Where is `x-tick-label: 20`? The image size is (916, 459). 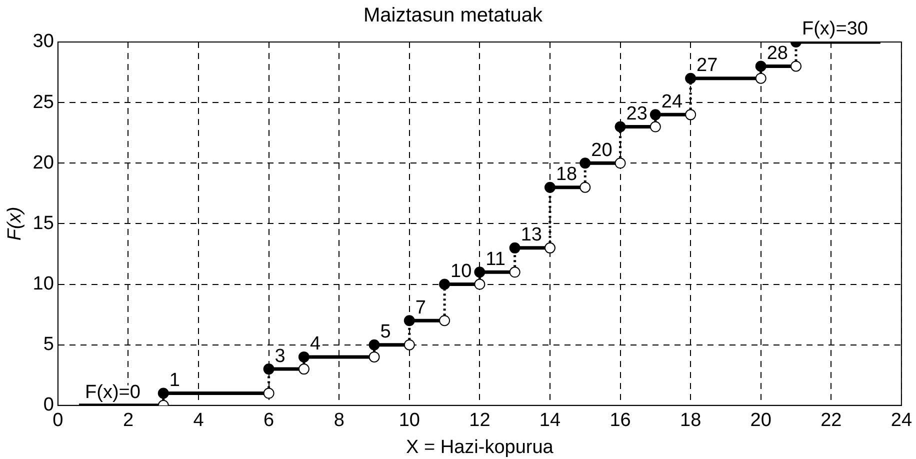 x-tick-label: 20 is located at coordinates (761, 421).